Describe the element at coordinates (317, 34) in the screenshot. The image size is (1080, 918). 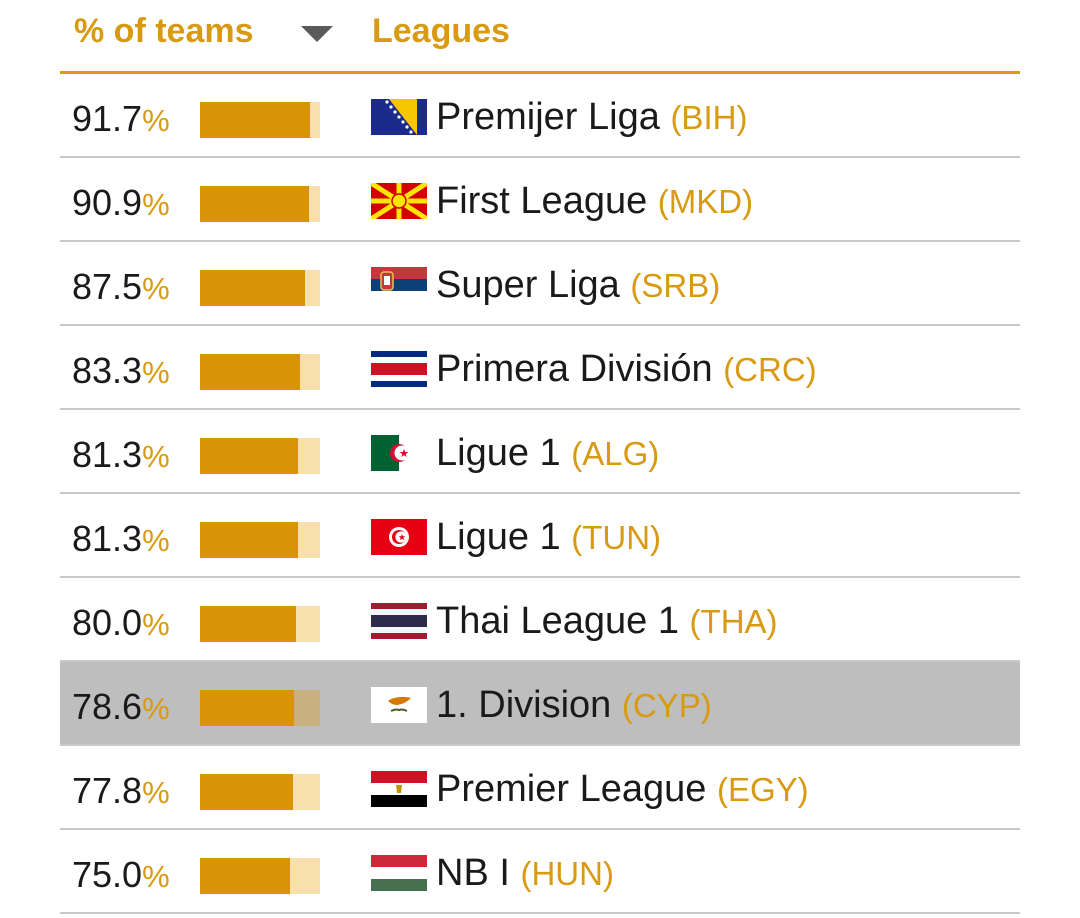
I see `caret-down-icon` at that location.